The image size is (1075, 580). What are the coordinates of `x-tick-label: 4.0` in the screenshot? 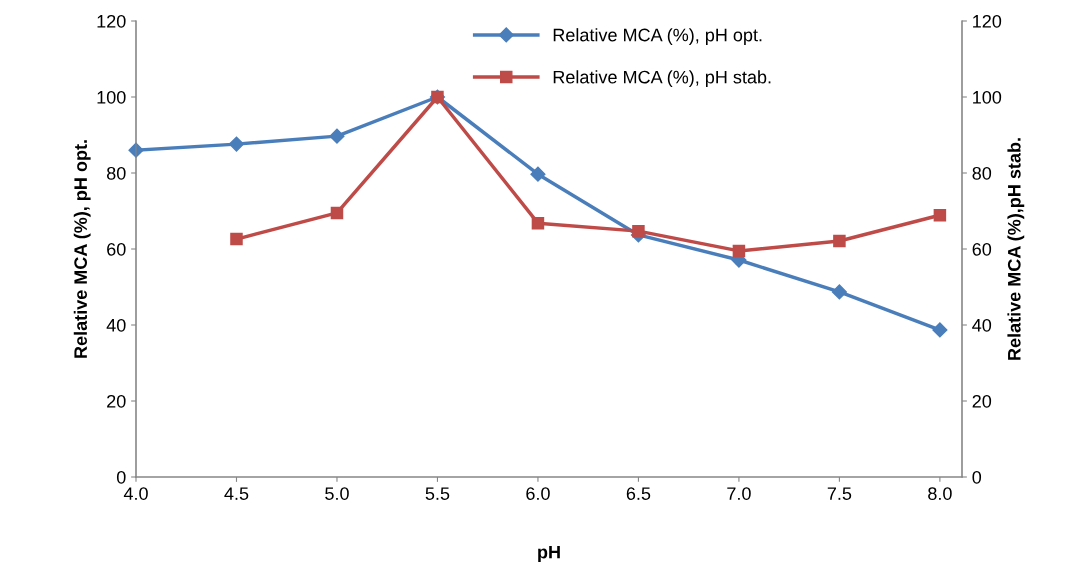 It's located at (135, 493).